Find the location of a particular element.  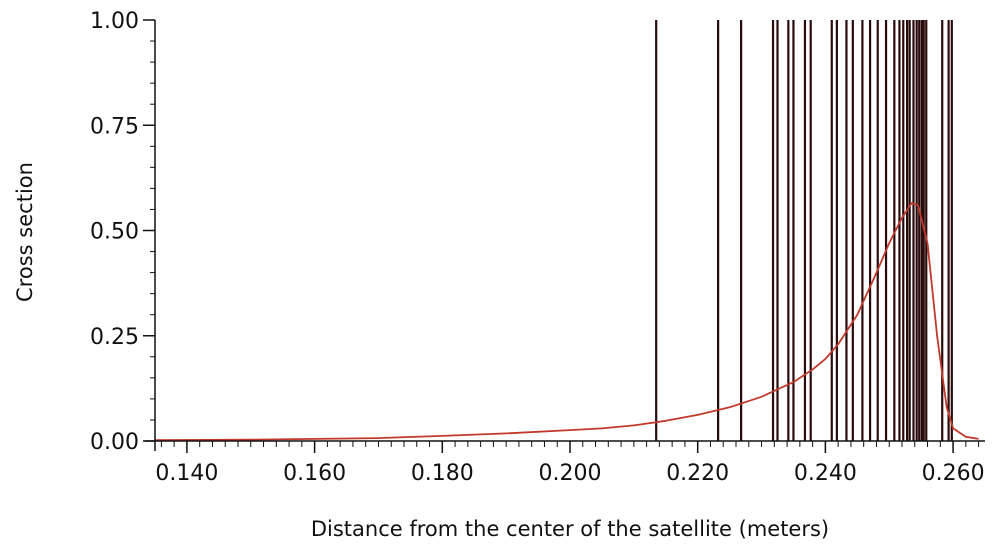

y-tick-label: 1.00 is located at coordinates (114, 21).